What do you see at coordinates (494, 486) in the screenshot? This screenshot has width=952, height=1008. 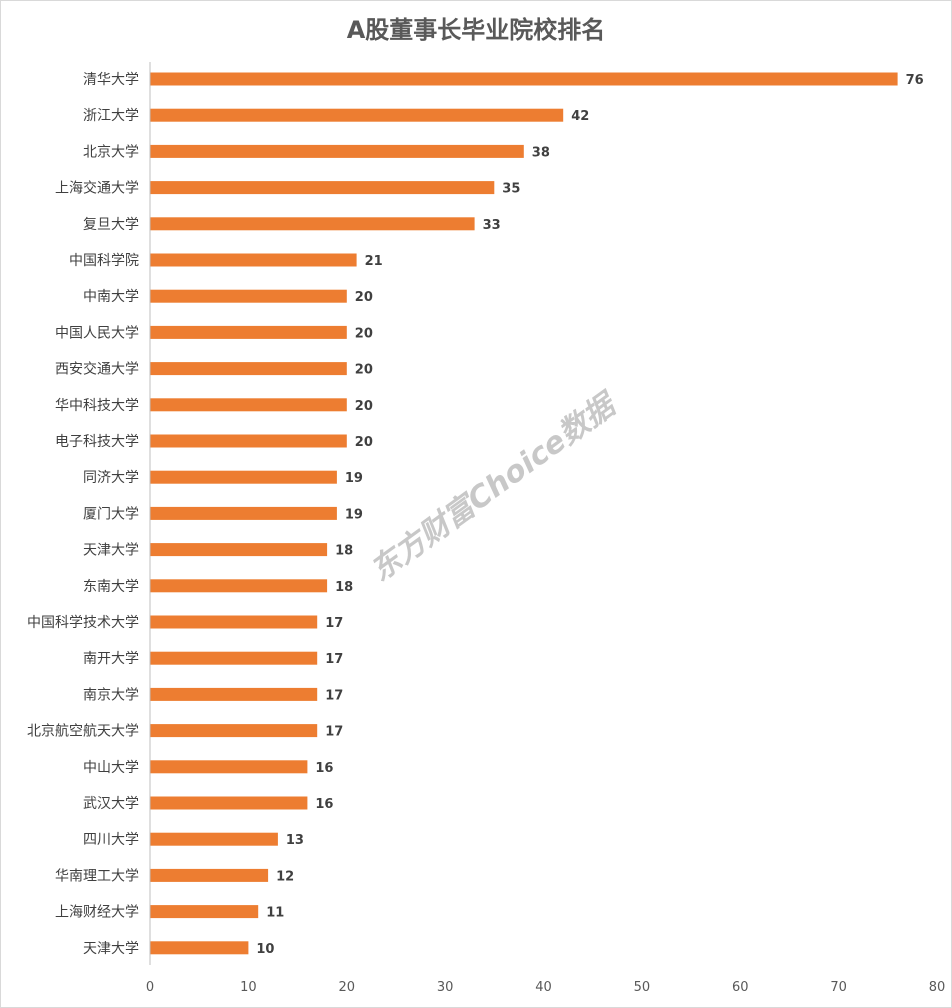 I see `watermark-text: 东方财富Choice数据` at bounding box center [494, 486].